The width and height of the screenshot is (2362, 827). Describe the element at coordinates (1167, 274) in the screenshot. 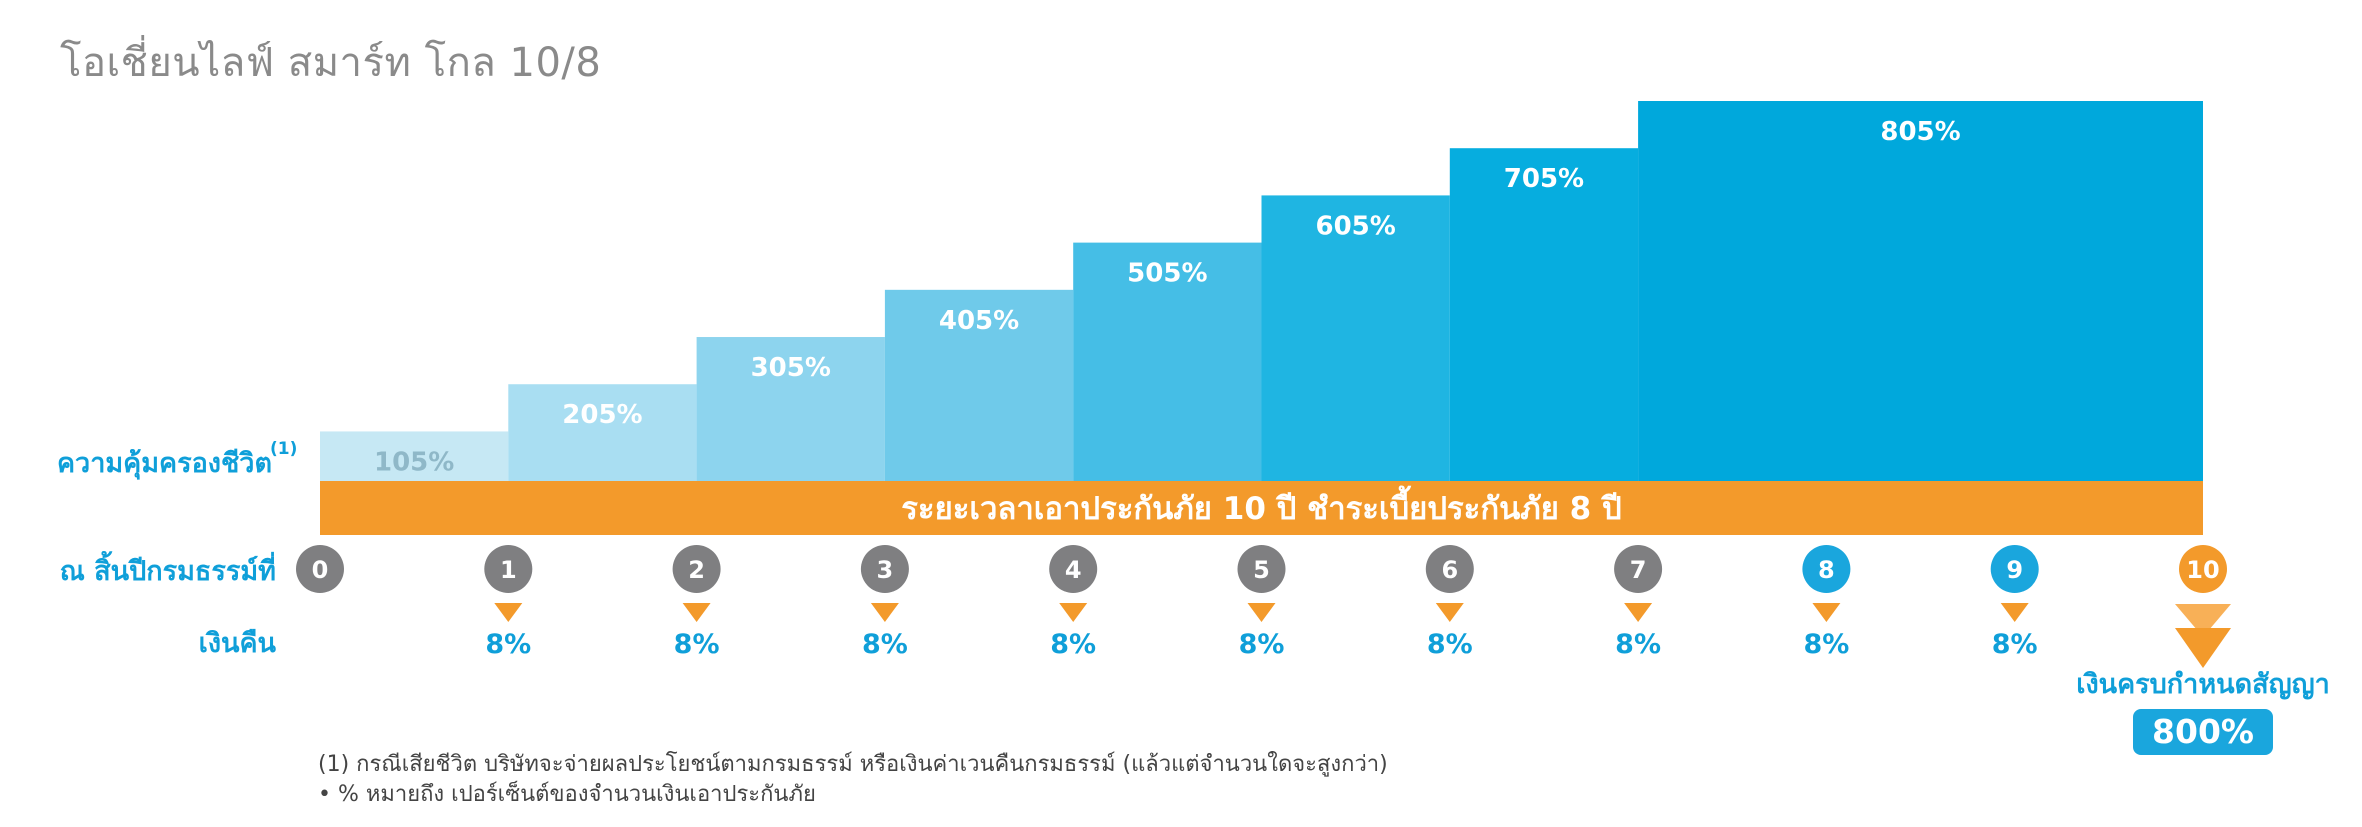

I see `bar-value-label: 505%` at that location.